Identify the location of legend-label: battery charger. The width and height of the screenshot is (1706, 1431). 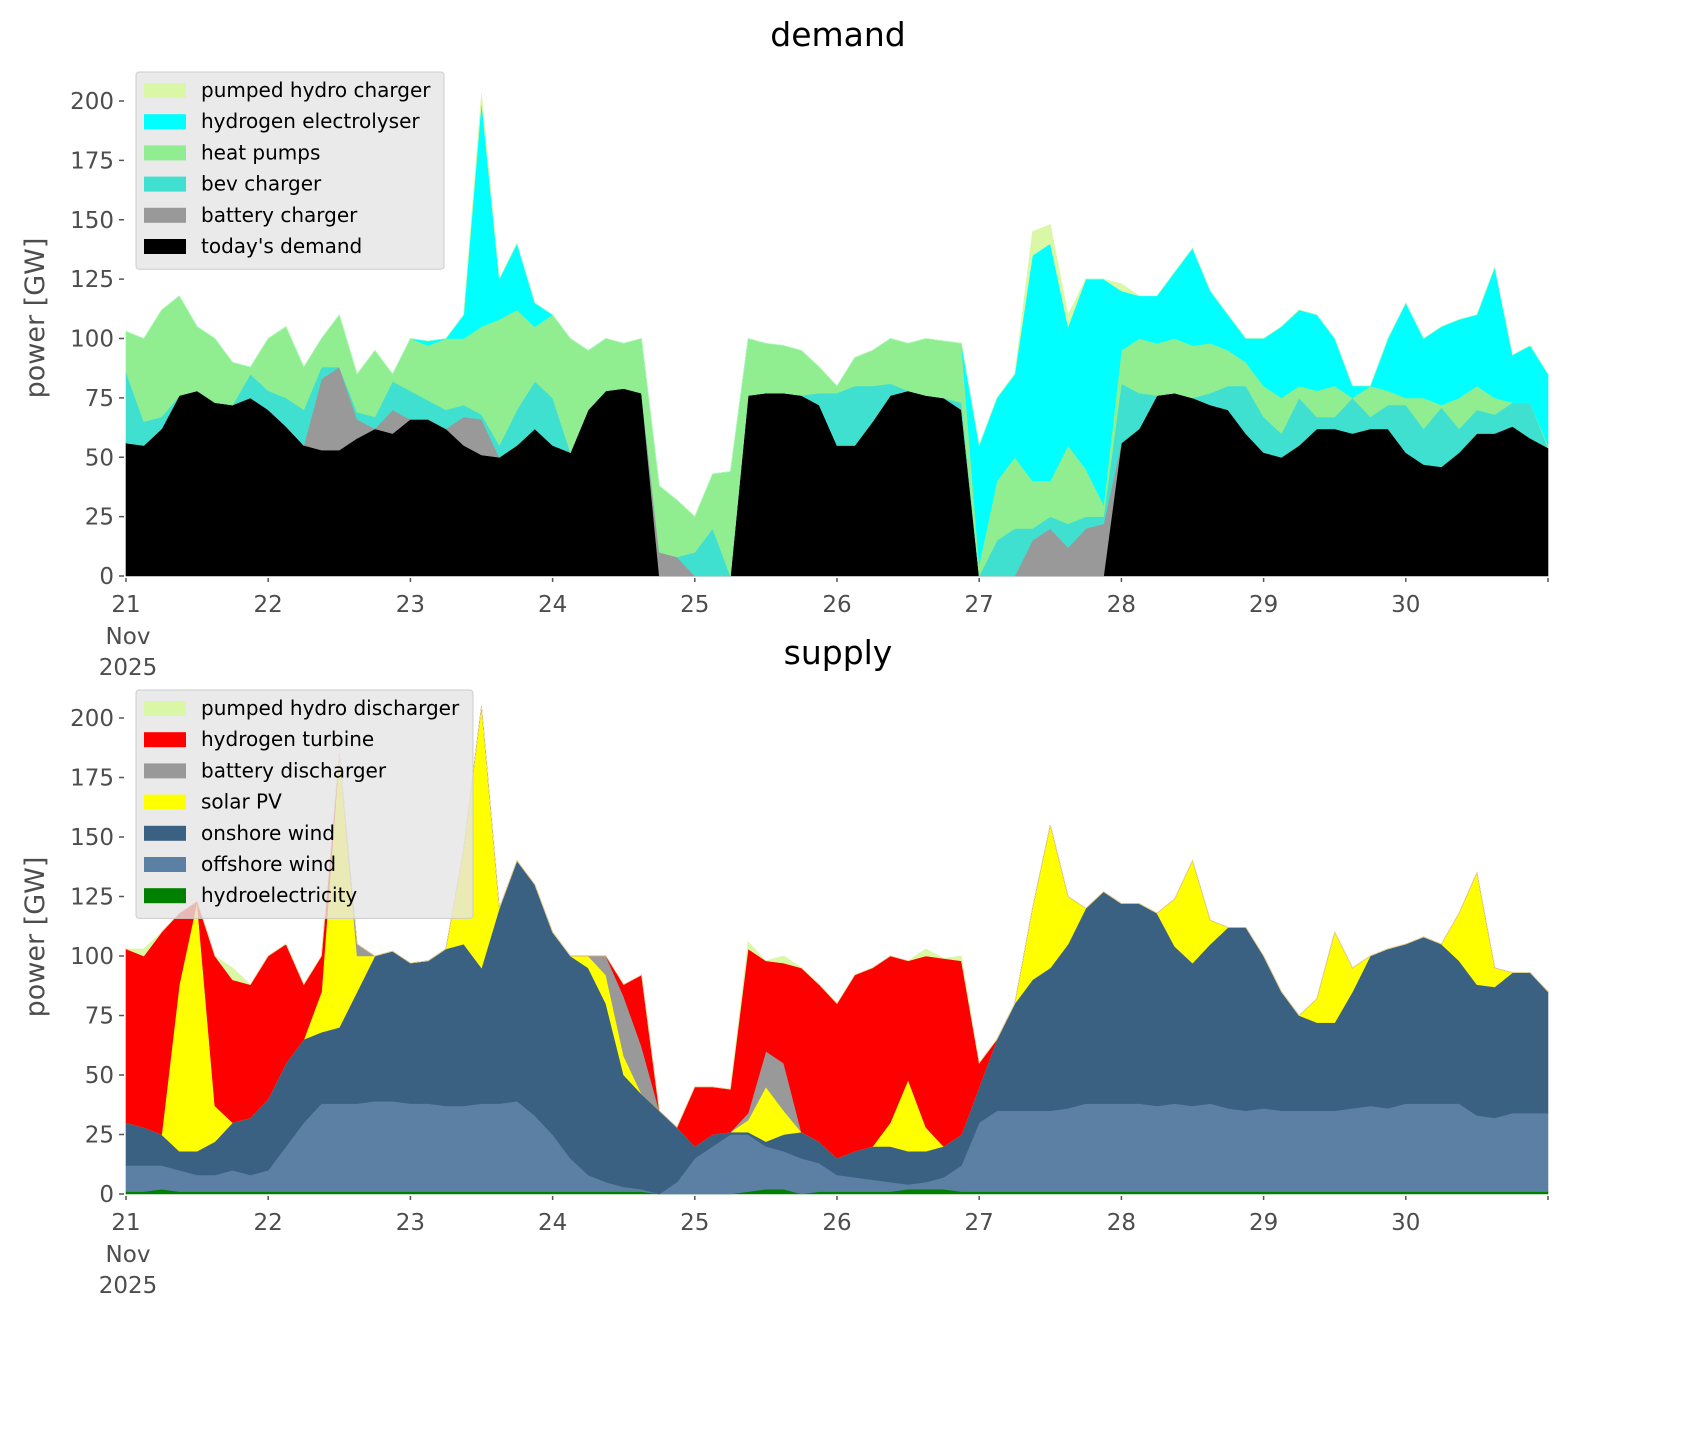
(279, 215).